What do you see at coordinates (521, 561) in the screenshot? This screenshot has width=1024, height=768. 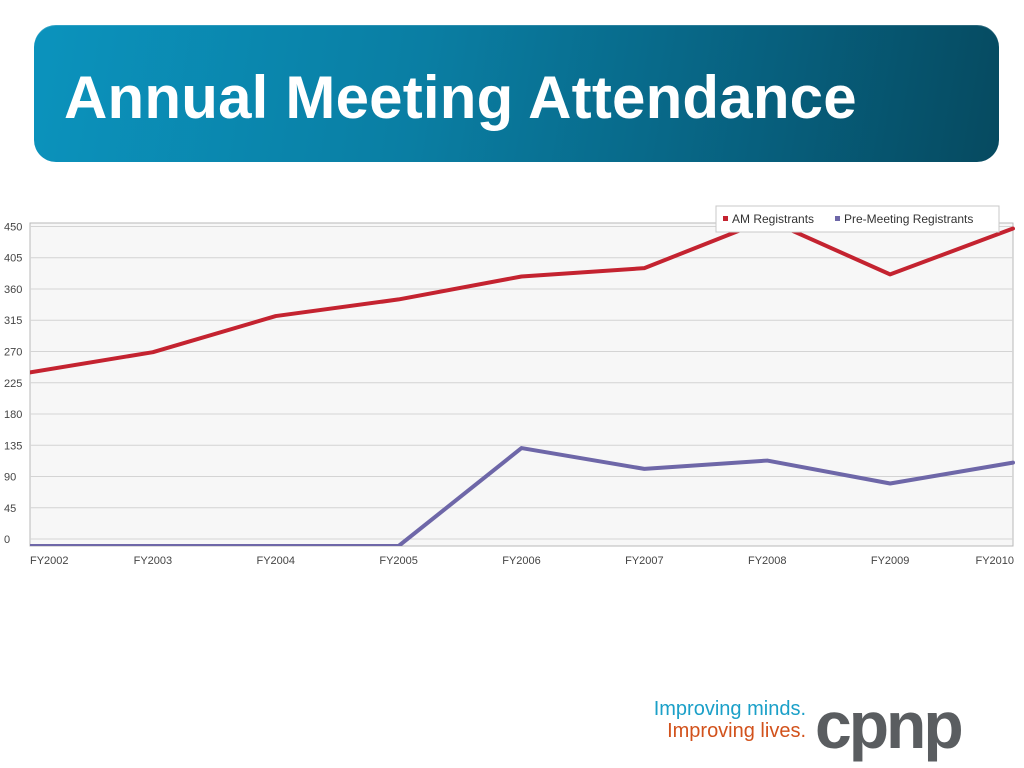 I see `x-tick-label: FY2006` at bounding box center [521, 561].